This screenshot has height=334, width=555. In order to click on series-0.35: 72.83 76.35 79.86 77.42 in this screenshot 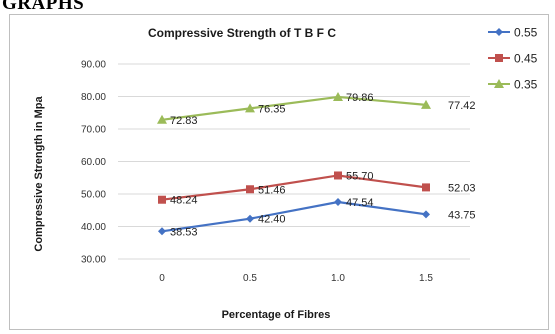, I will do `click(316, 109)`.